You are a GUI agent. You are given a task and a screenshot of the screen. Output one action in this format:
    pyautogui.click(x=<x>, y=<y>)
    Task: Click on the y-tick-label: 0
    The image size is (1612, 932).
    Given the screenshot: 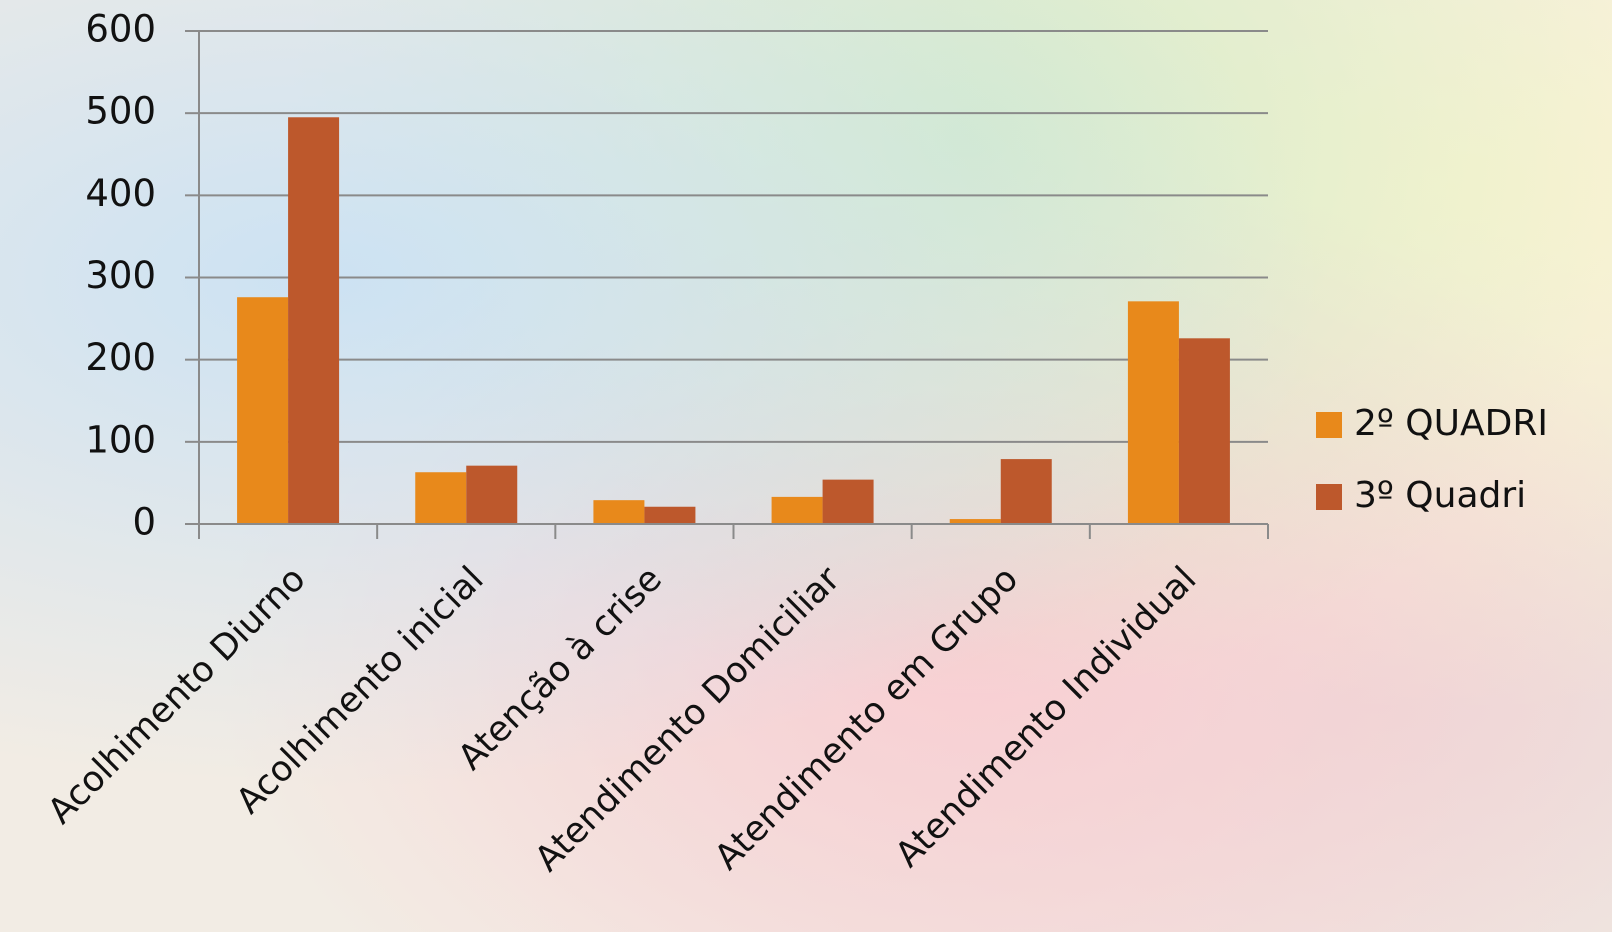 What is the action you would take?
    pyautogui.click(x=144, y=522)
    